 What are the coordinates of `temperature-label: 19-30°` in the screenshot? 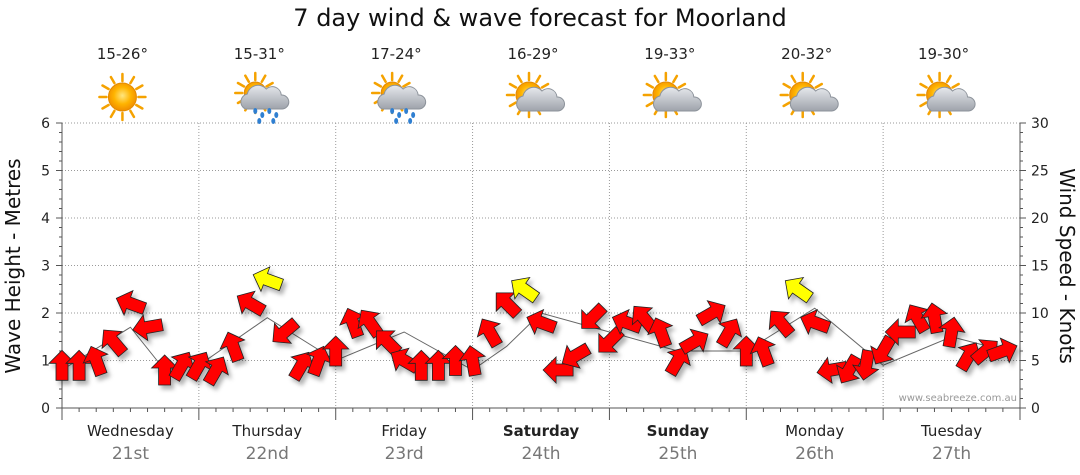 It's located at (943, 54).